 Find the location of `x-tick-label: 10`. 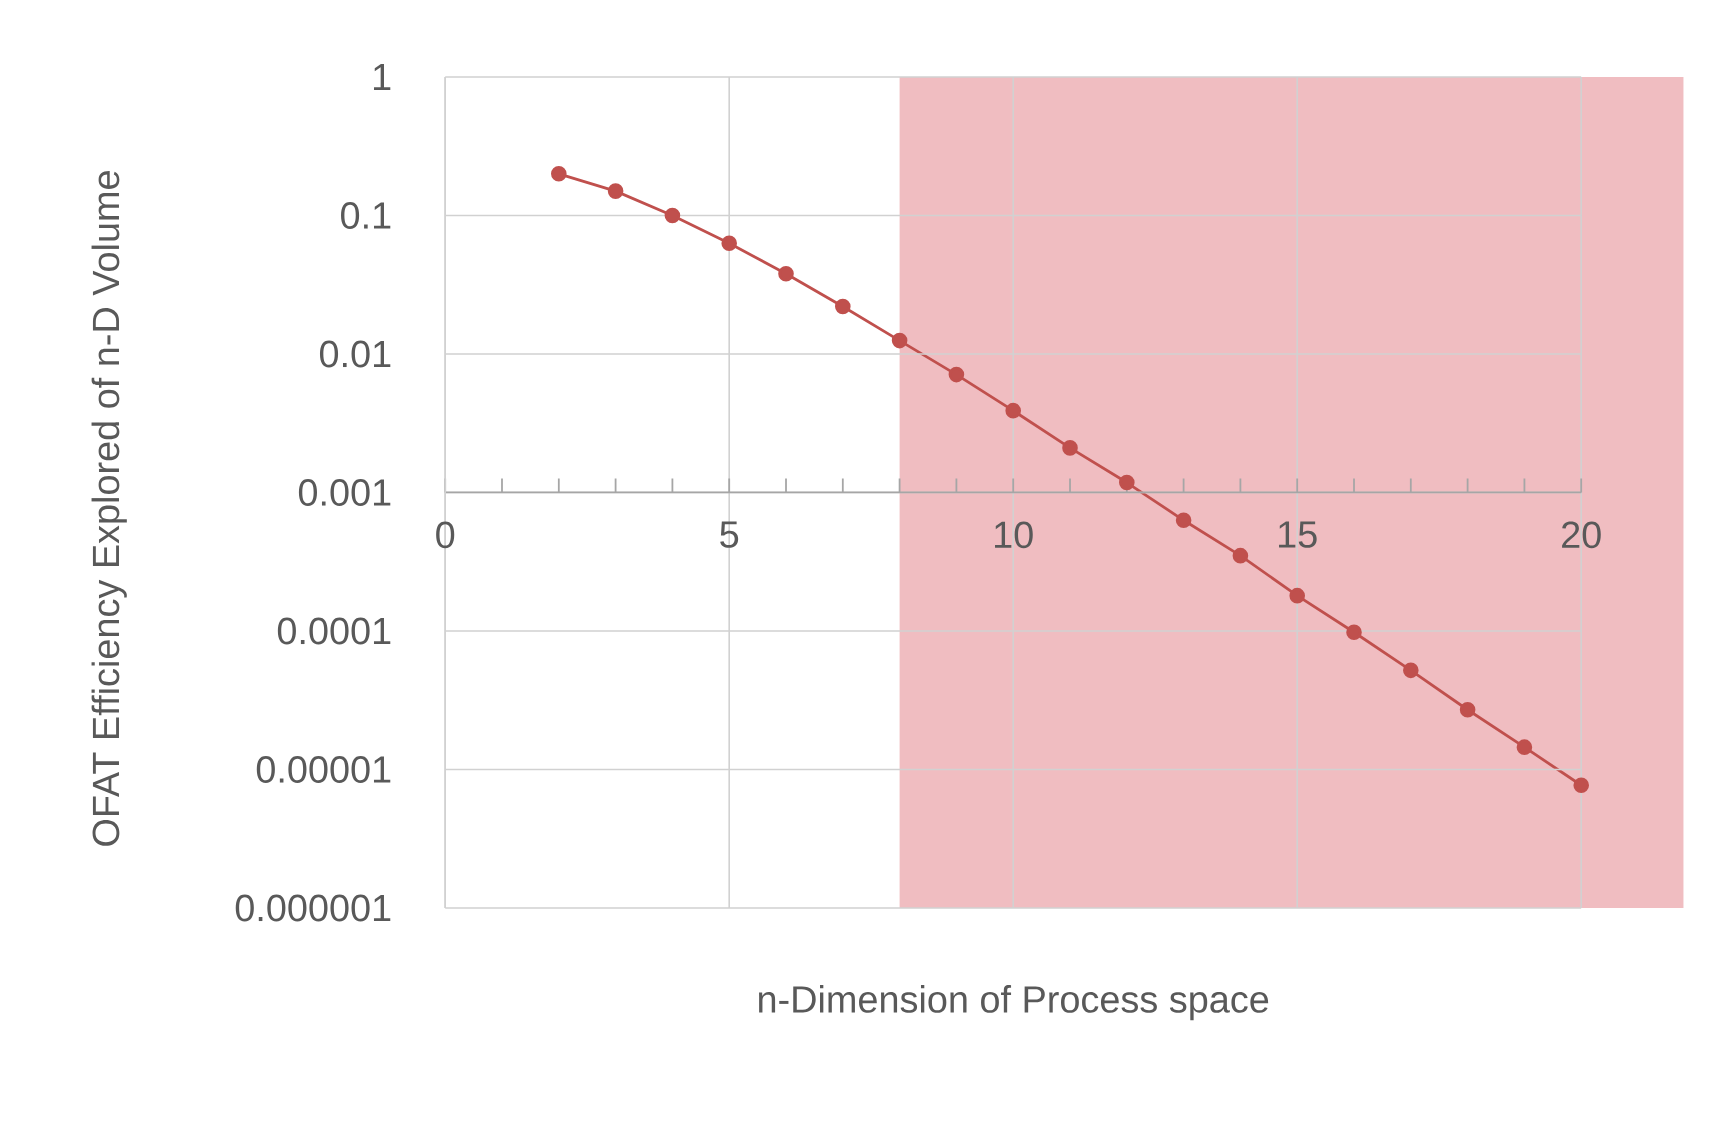

x-tick-label: 10 is located at coordinates (1014, 535).